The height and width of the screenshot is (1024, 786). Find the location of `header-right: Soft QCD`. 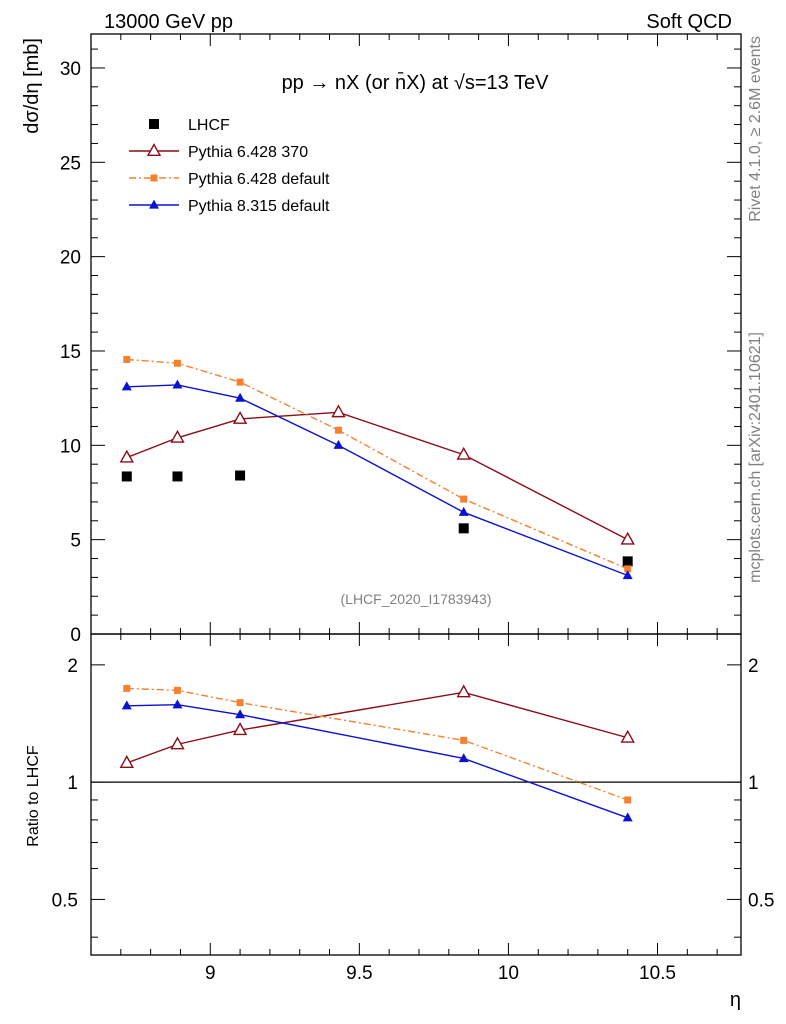

header-right: Soft QCD is located at coordinates (689, 22).